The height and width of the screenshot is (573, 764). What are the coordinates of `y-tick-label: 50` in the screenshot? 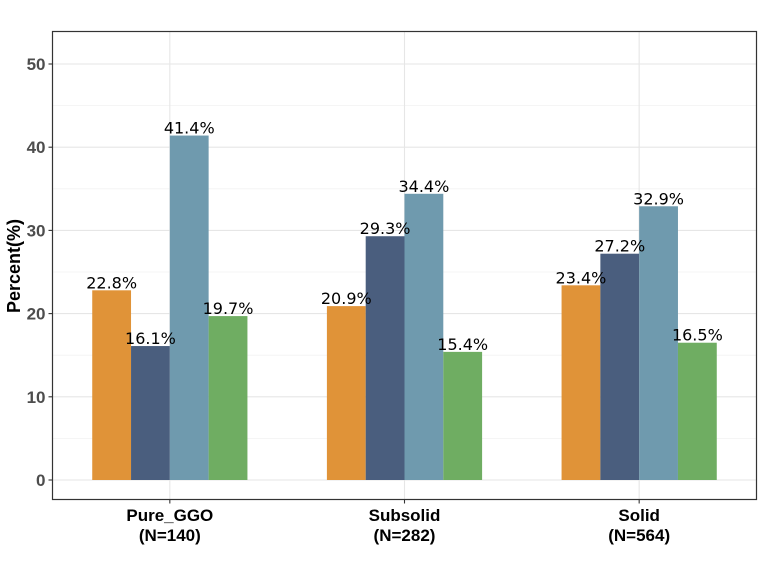 It's located at (36, 64).